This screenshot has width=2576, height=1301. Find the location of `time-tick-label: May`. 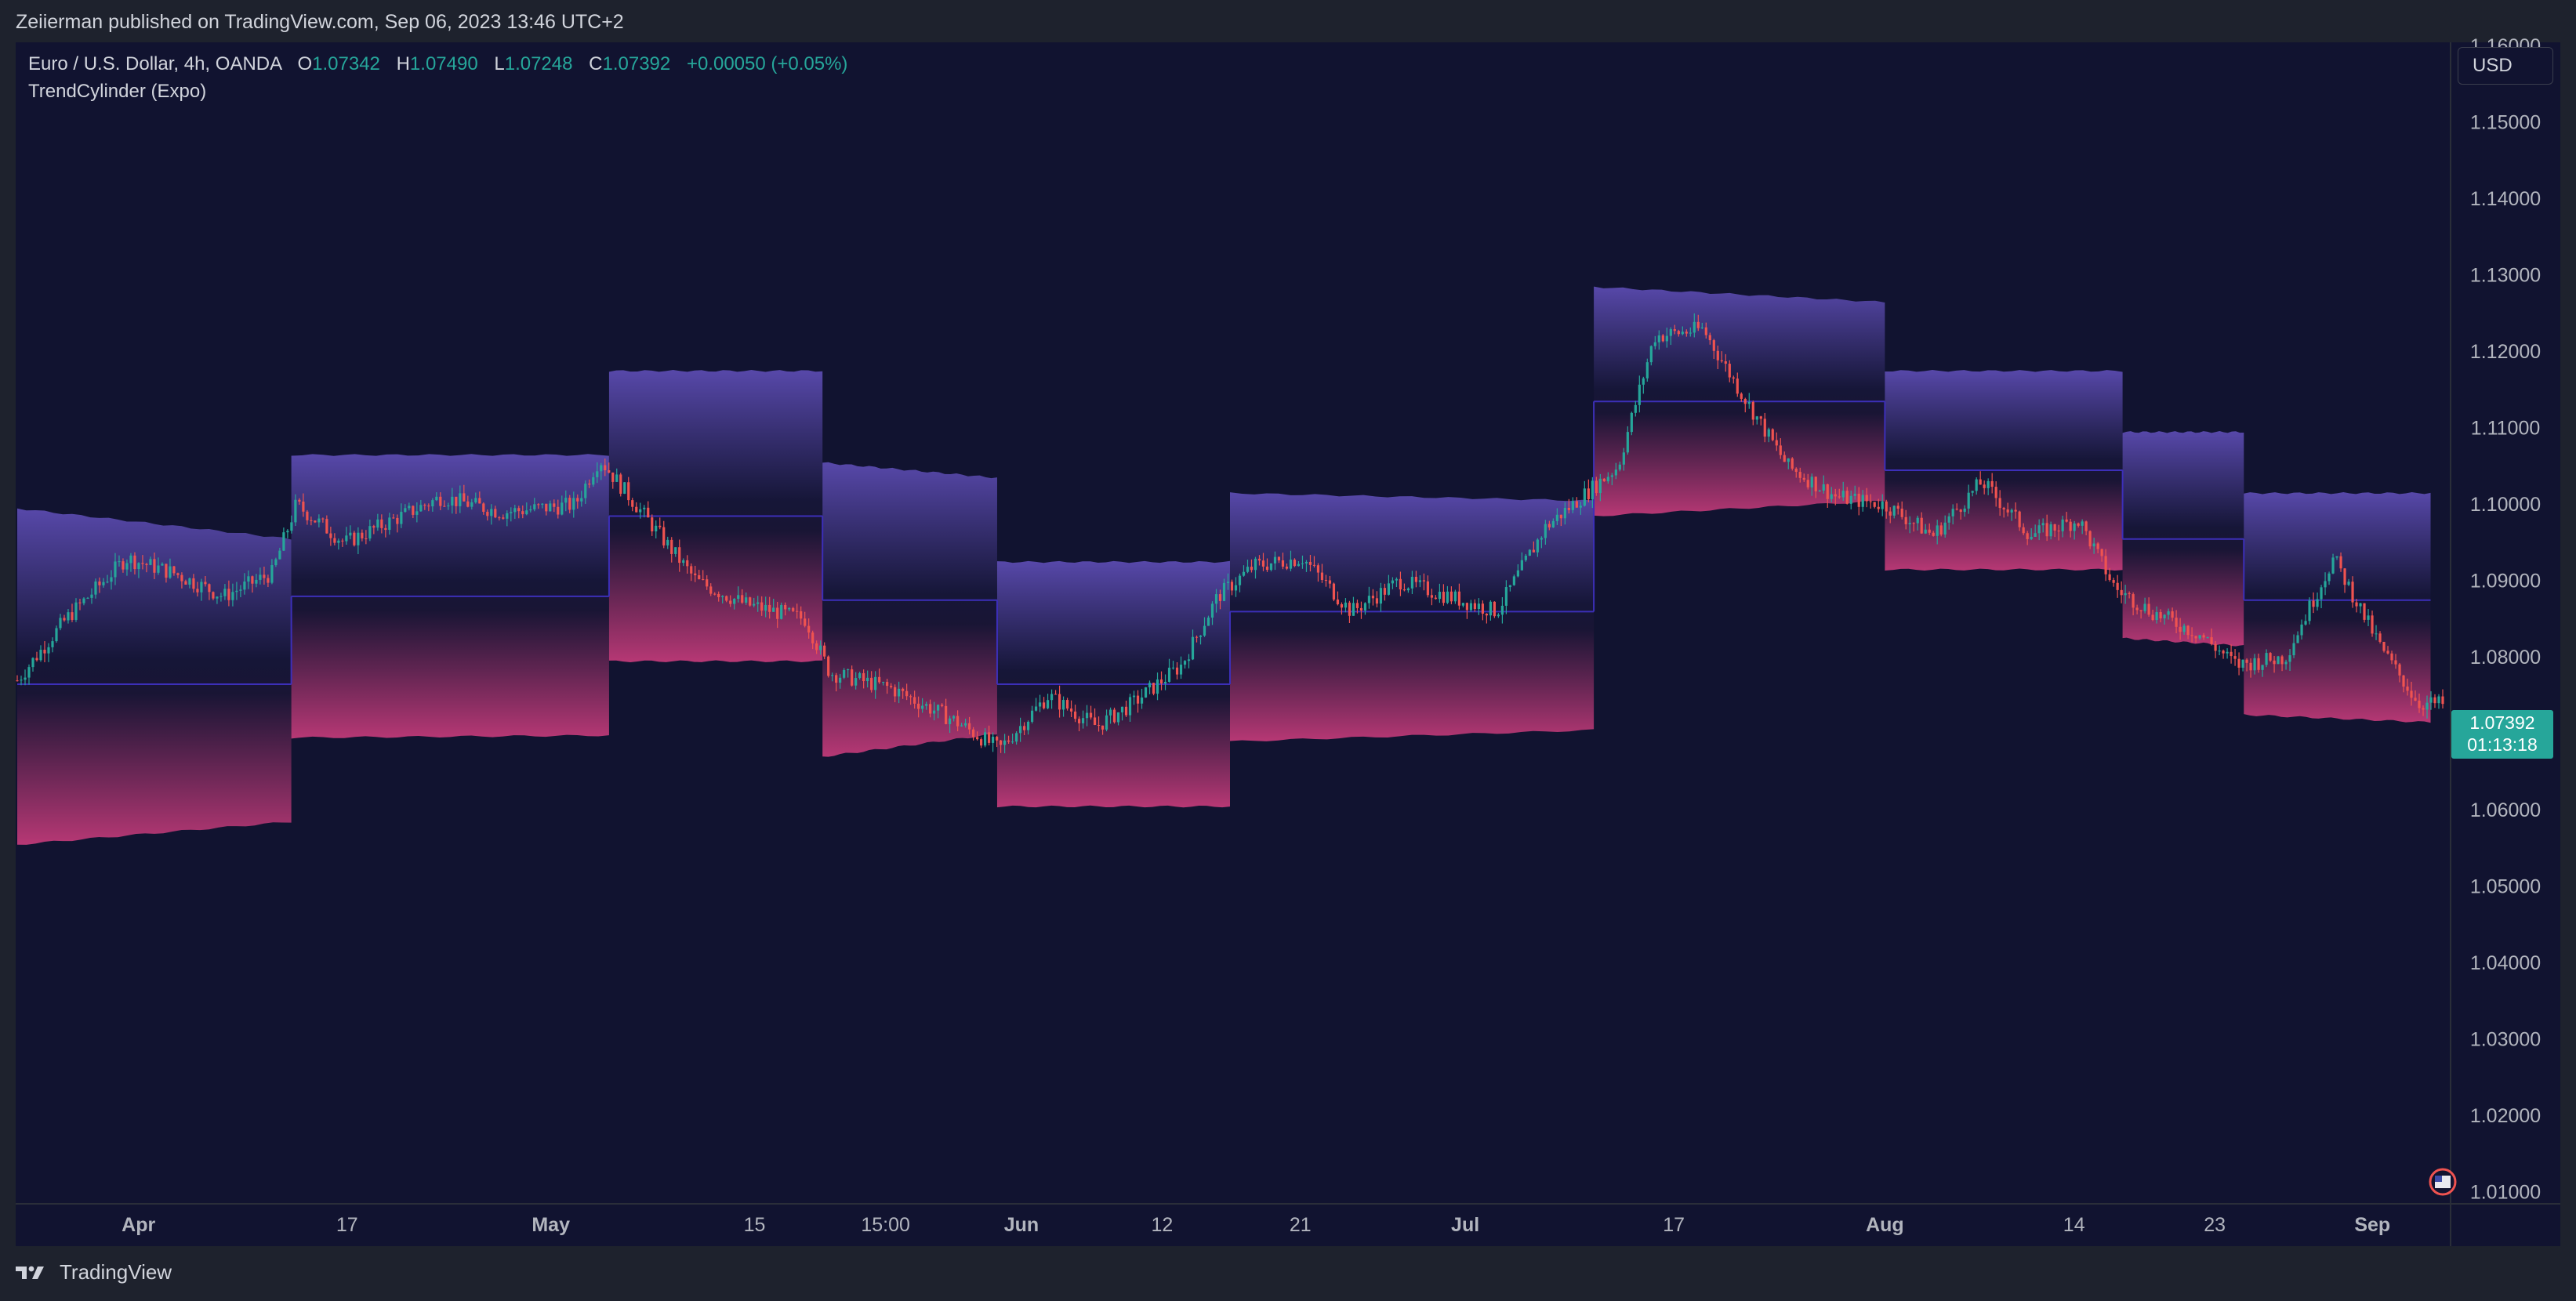

time-tick-label: May is located at coordinates (551, 1225).